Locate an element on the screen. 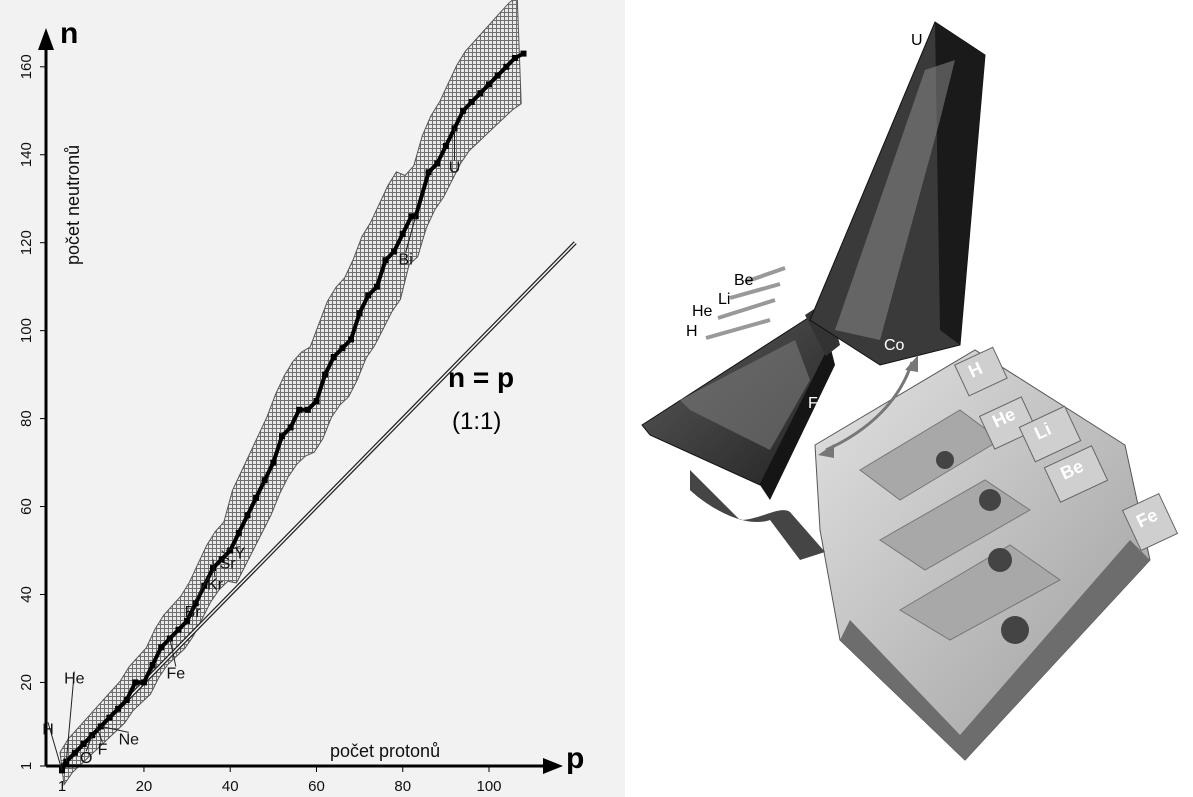 Image resolution: width=1193 pixels, height=797 pixels. y-axis-symbol: n is located at coordinates (69, 33).